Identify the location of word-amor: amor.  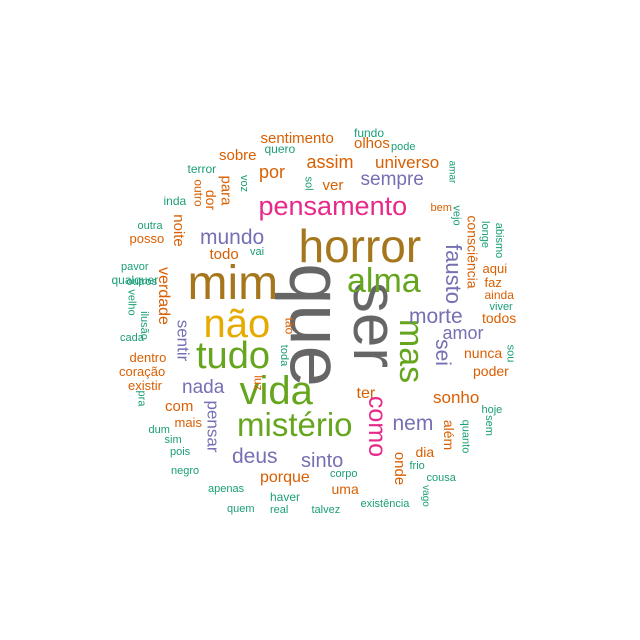
(463, 333).